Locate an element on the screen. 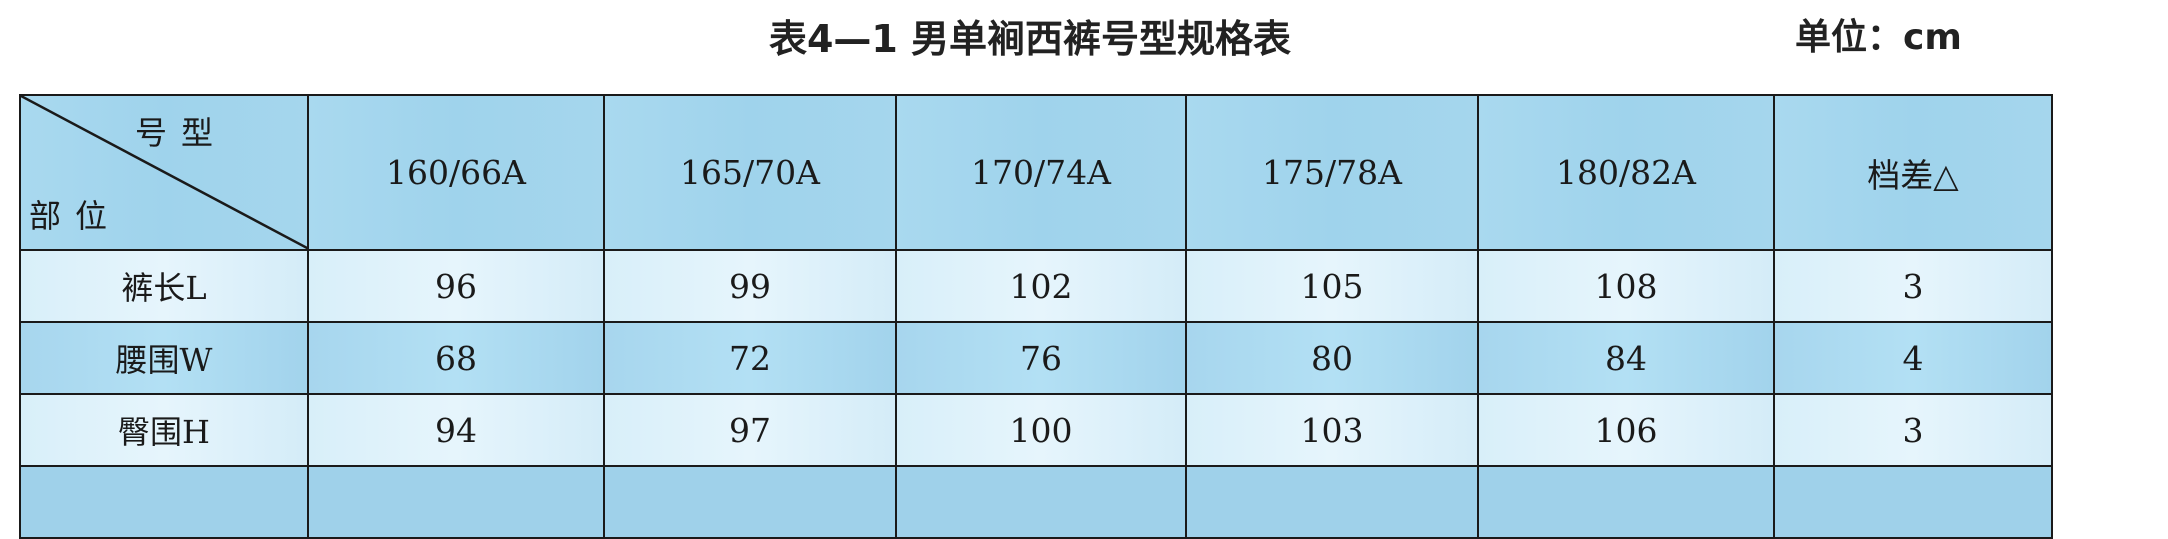 The image size is (2168, 539). table-cell: 4 is located at coordinates (1913, 358).